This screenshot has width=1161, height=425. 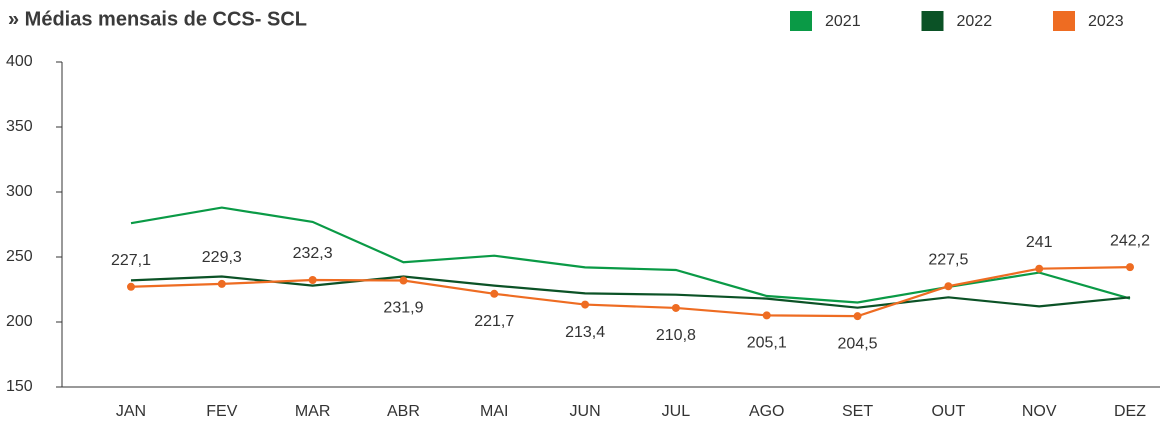 What do you see at coordinates (131, 260) in the screenshot?
I see `data-label: 227,1` at bounding box center [131, 260].